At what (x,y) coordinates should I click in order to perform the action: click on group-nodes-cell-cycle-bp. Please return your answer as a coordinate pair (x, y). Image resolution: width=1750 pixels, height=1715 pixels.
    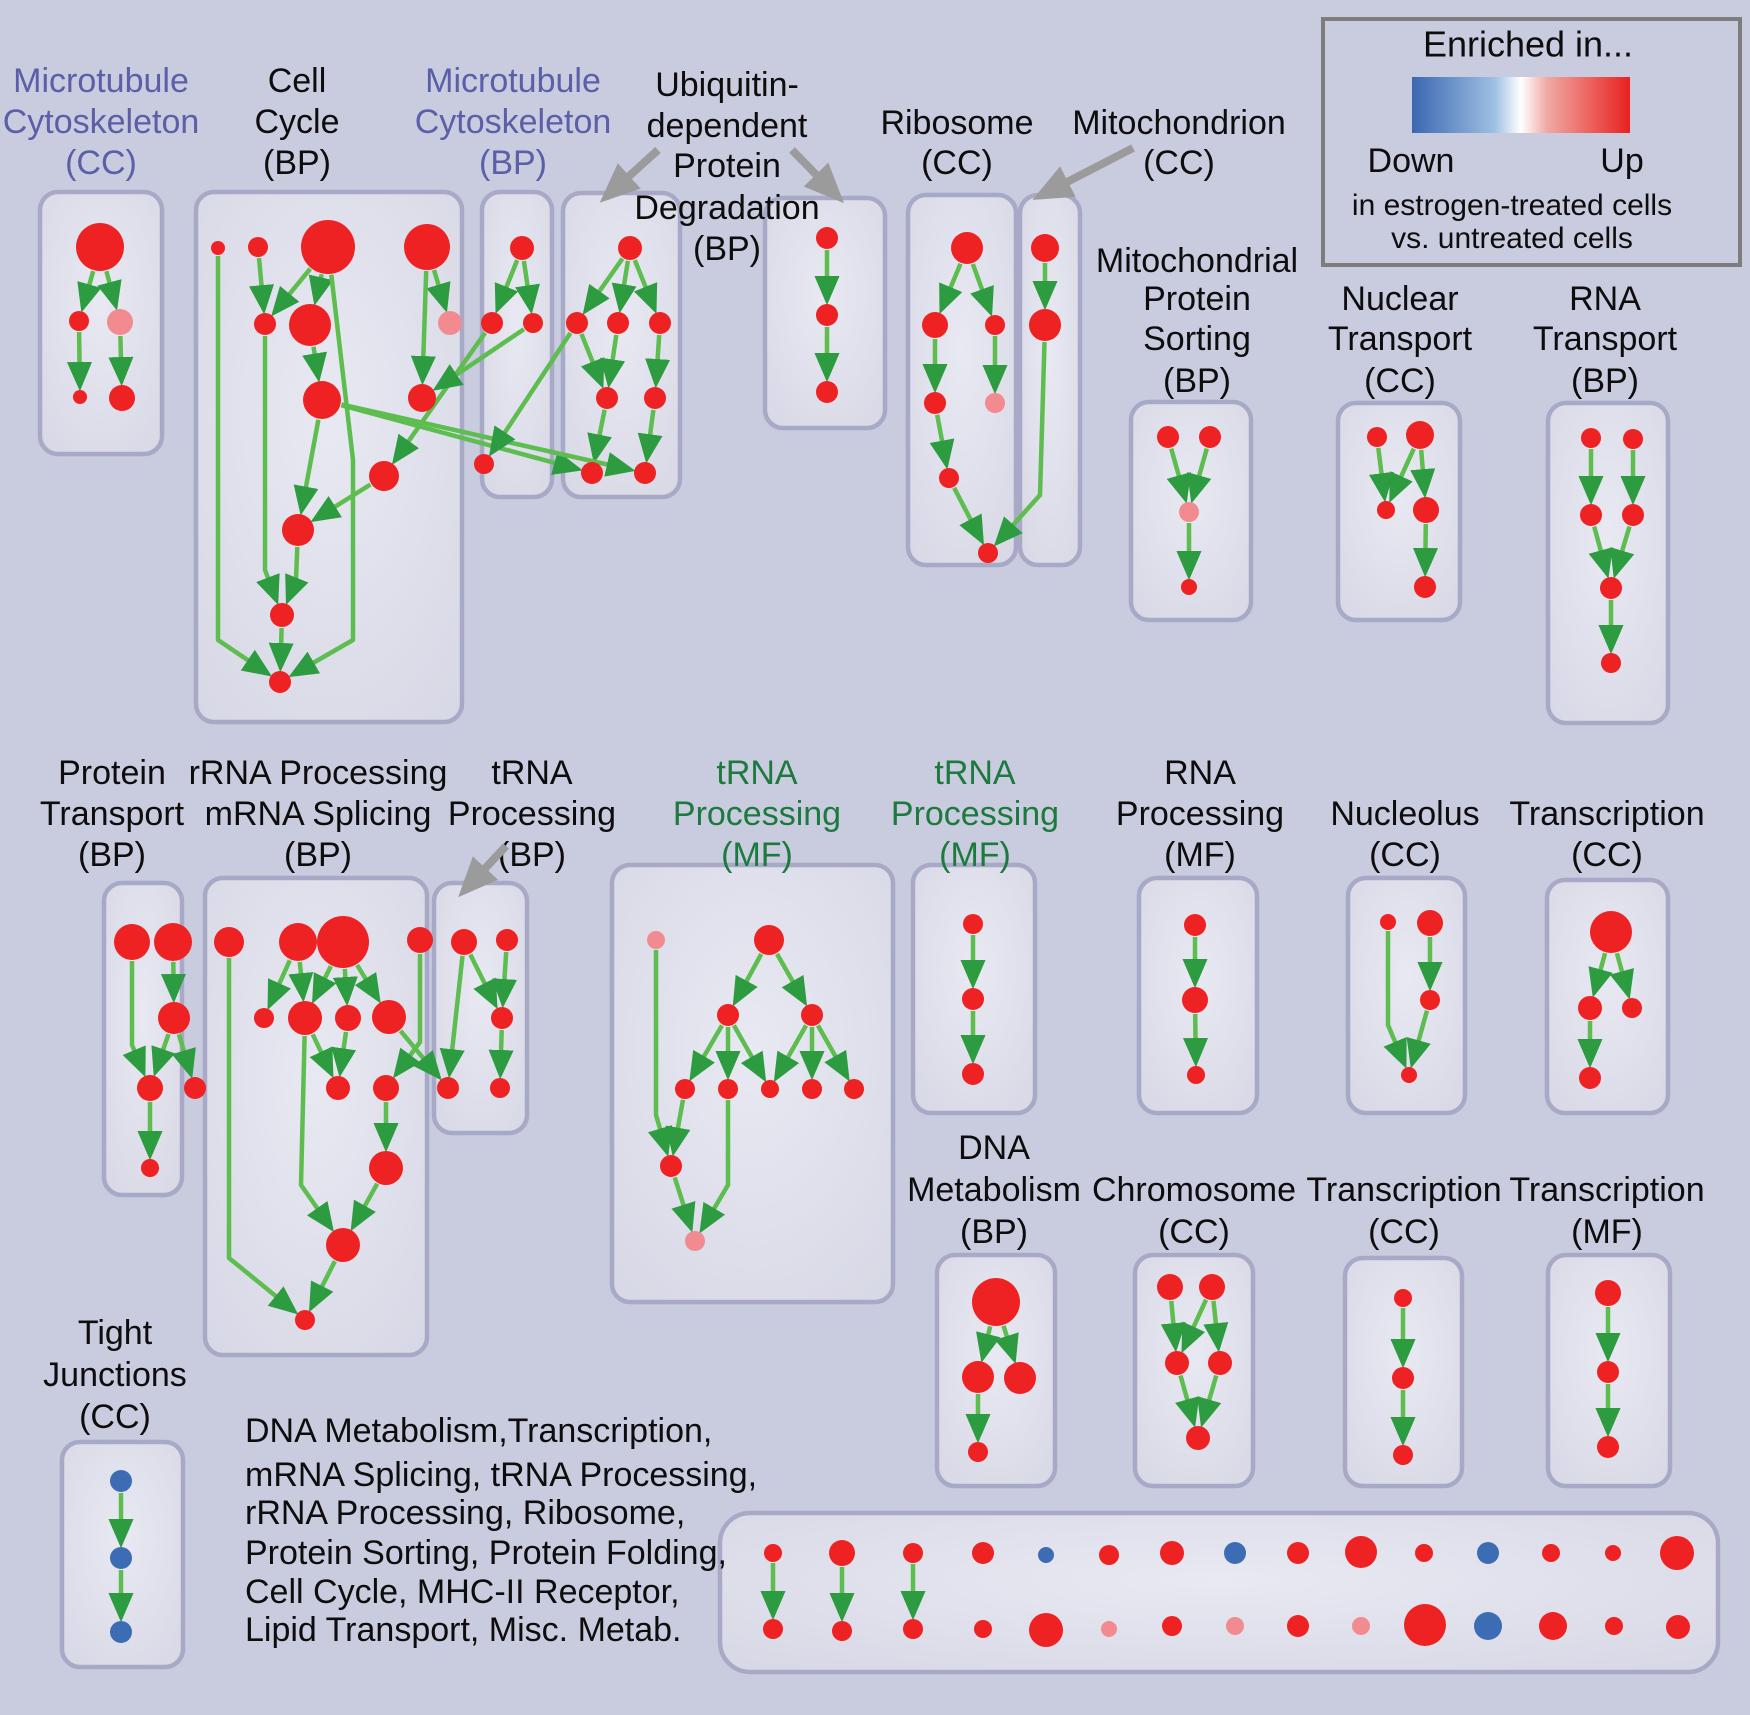
    Looking at the image, I should click on (336, 456).